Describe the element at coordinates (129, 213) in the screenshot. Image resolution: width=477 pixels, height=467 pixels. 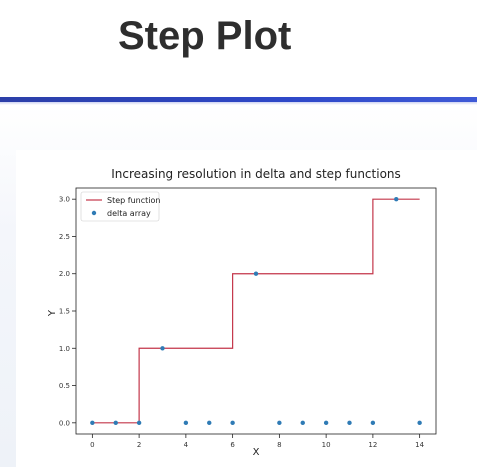
I see `legend-label-delta: delta array` at that location.